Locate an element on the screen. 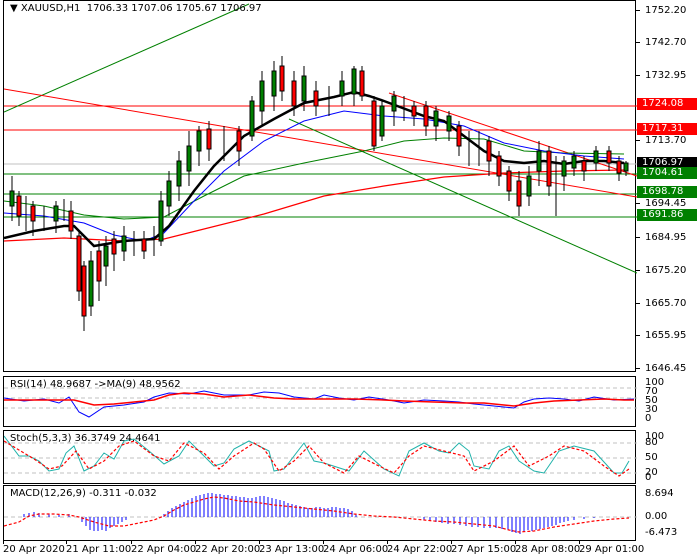 The height and width of the screenshot is (560, 700). time-tick: 22 Apr 20:00 is located at coordinates (228, 547).